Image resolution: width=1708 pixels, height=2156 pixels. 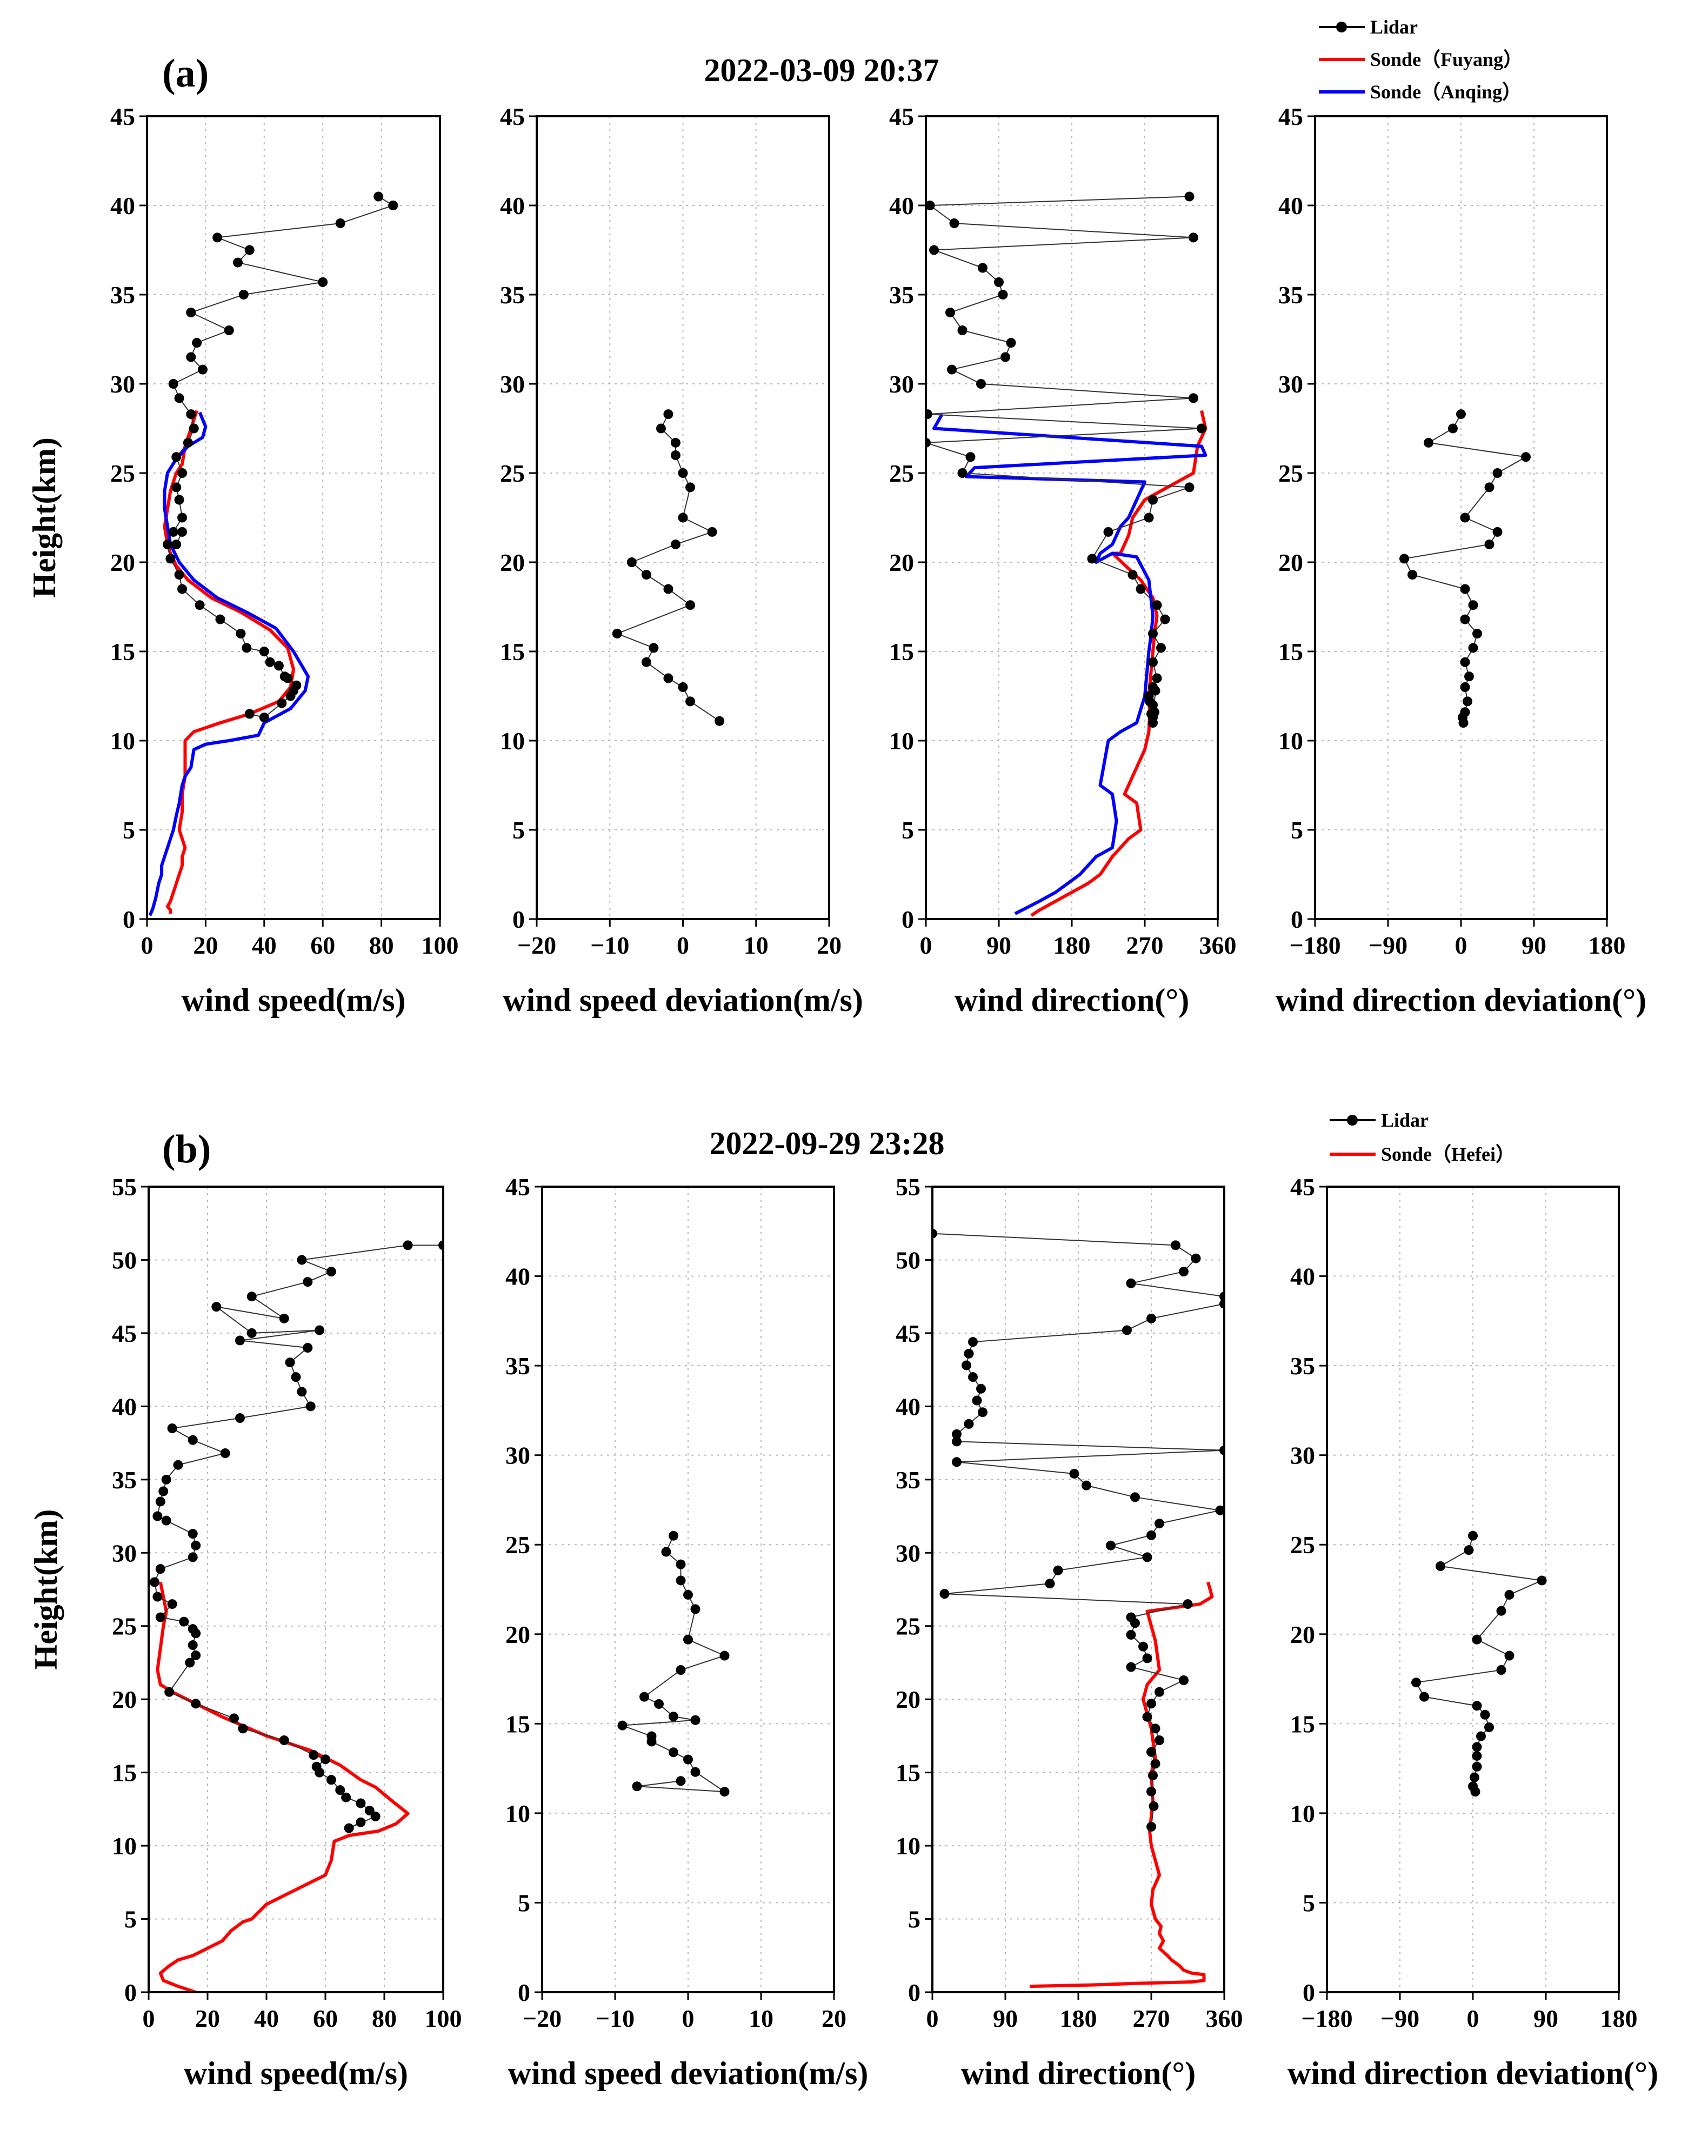 What do you see at coordinates (325, 2018) in the screenshot?
I see `x-tick-label: 60` at bounding box center [325, 2018].